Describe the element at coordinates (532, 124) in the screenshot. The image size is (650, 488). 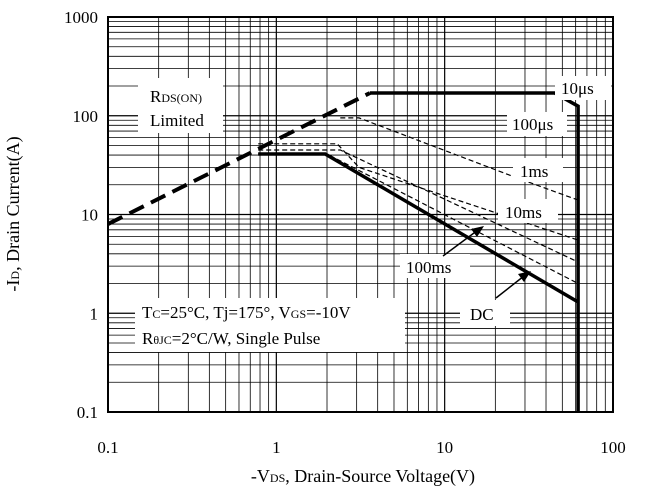
I see `label-100us: 100μs` at that location.